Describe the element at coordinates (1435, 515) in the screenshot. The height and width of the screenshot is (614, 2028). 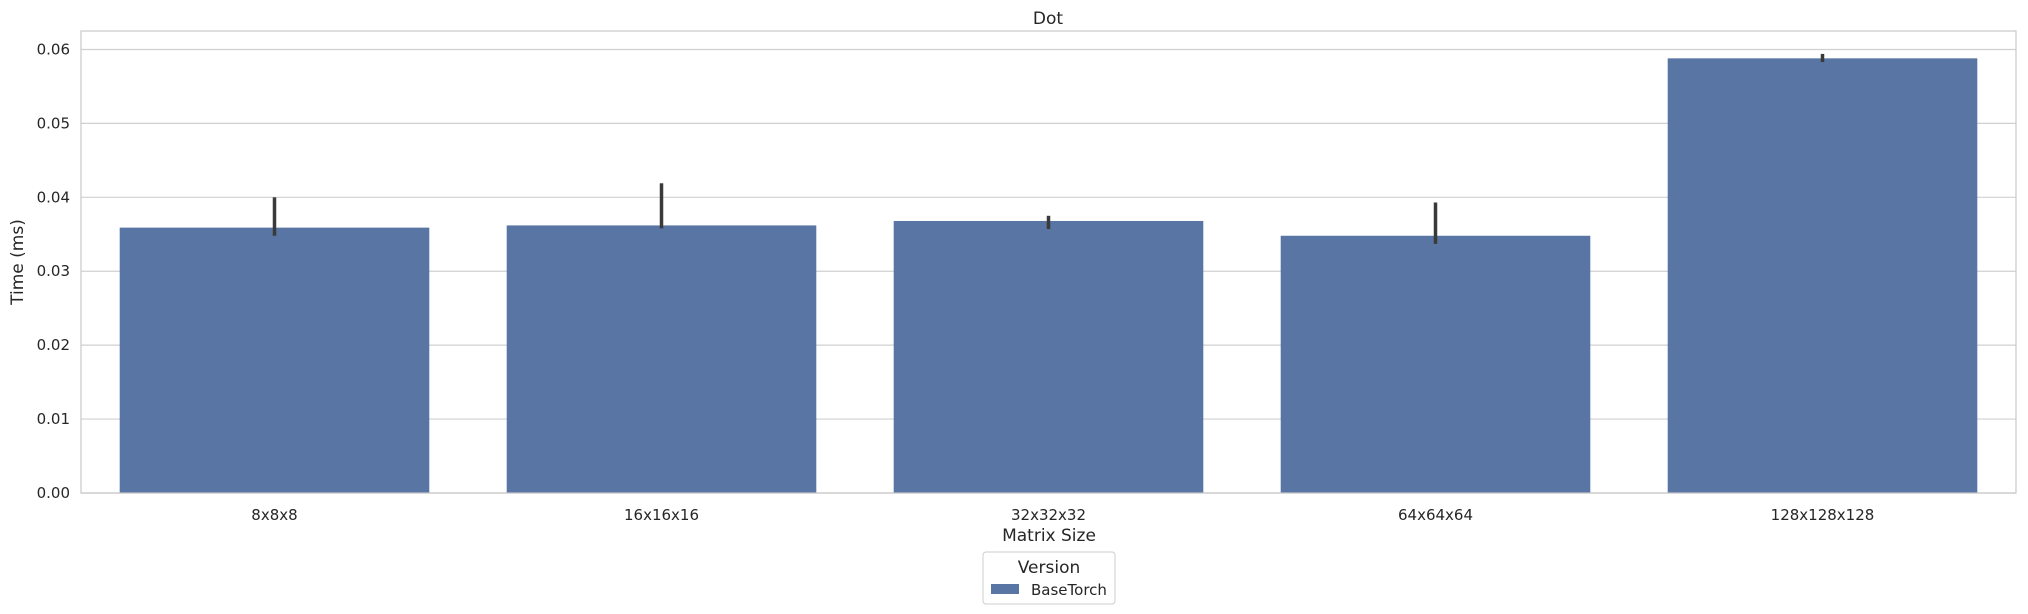
I see `x-tick-label: 64x64x64` at that location.